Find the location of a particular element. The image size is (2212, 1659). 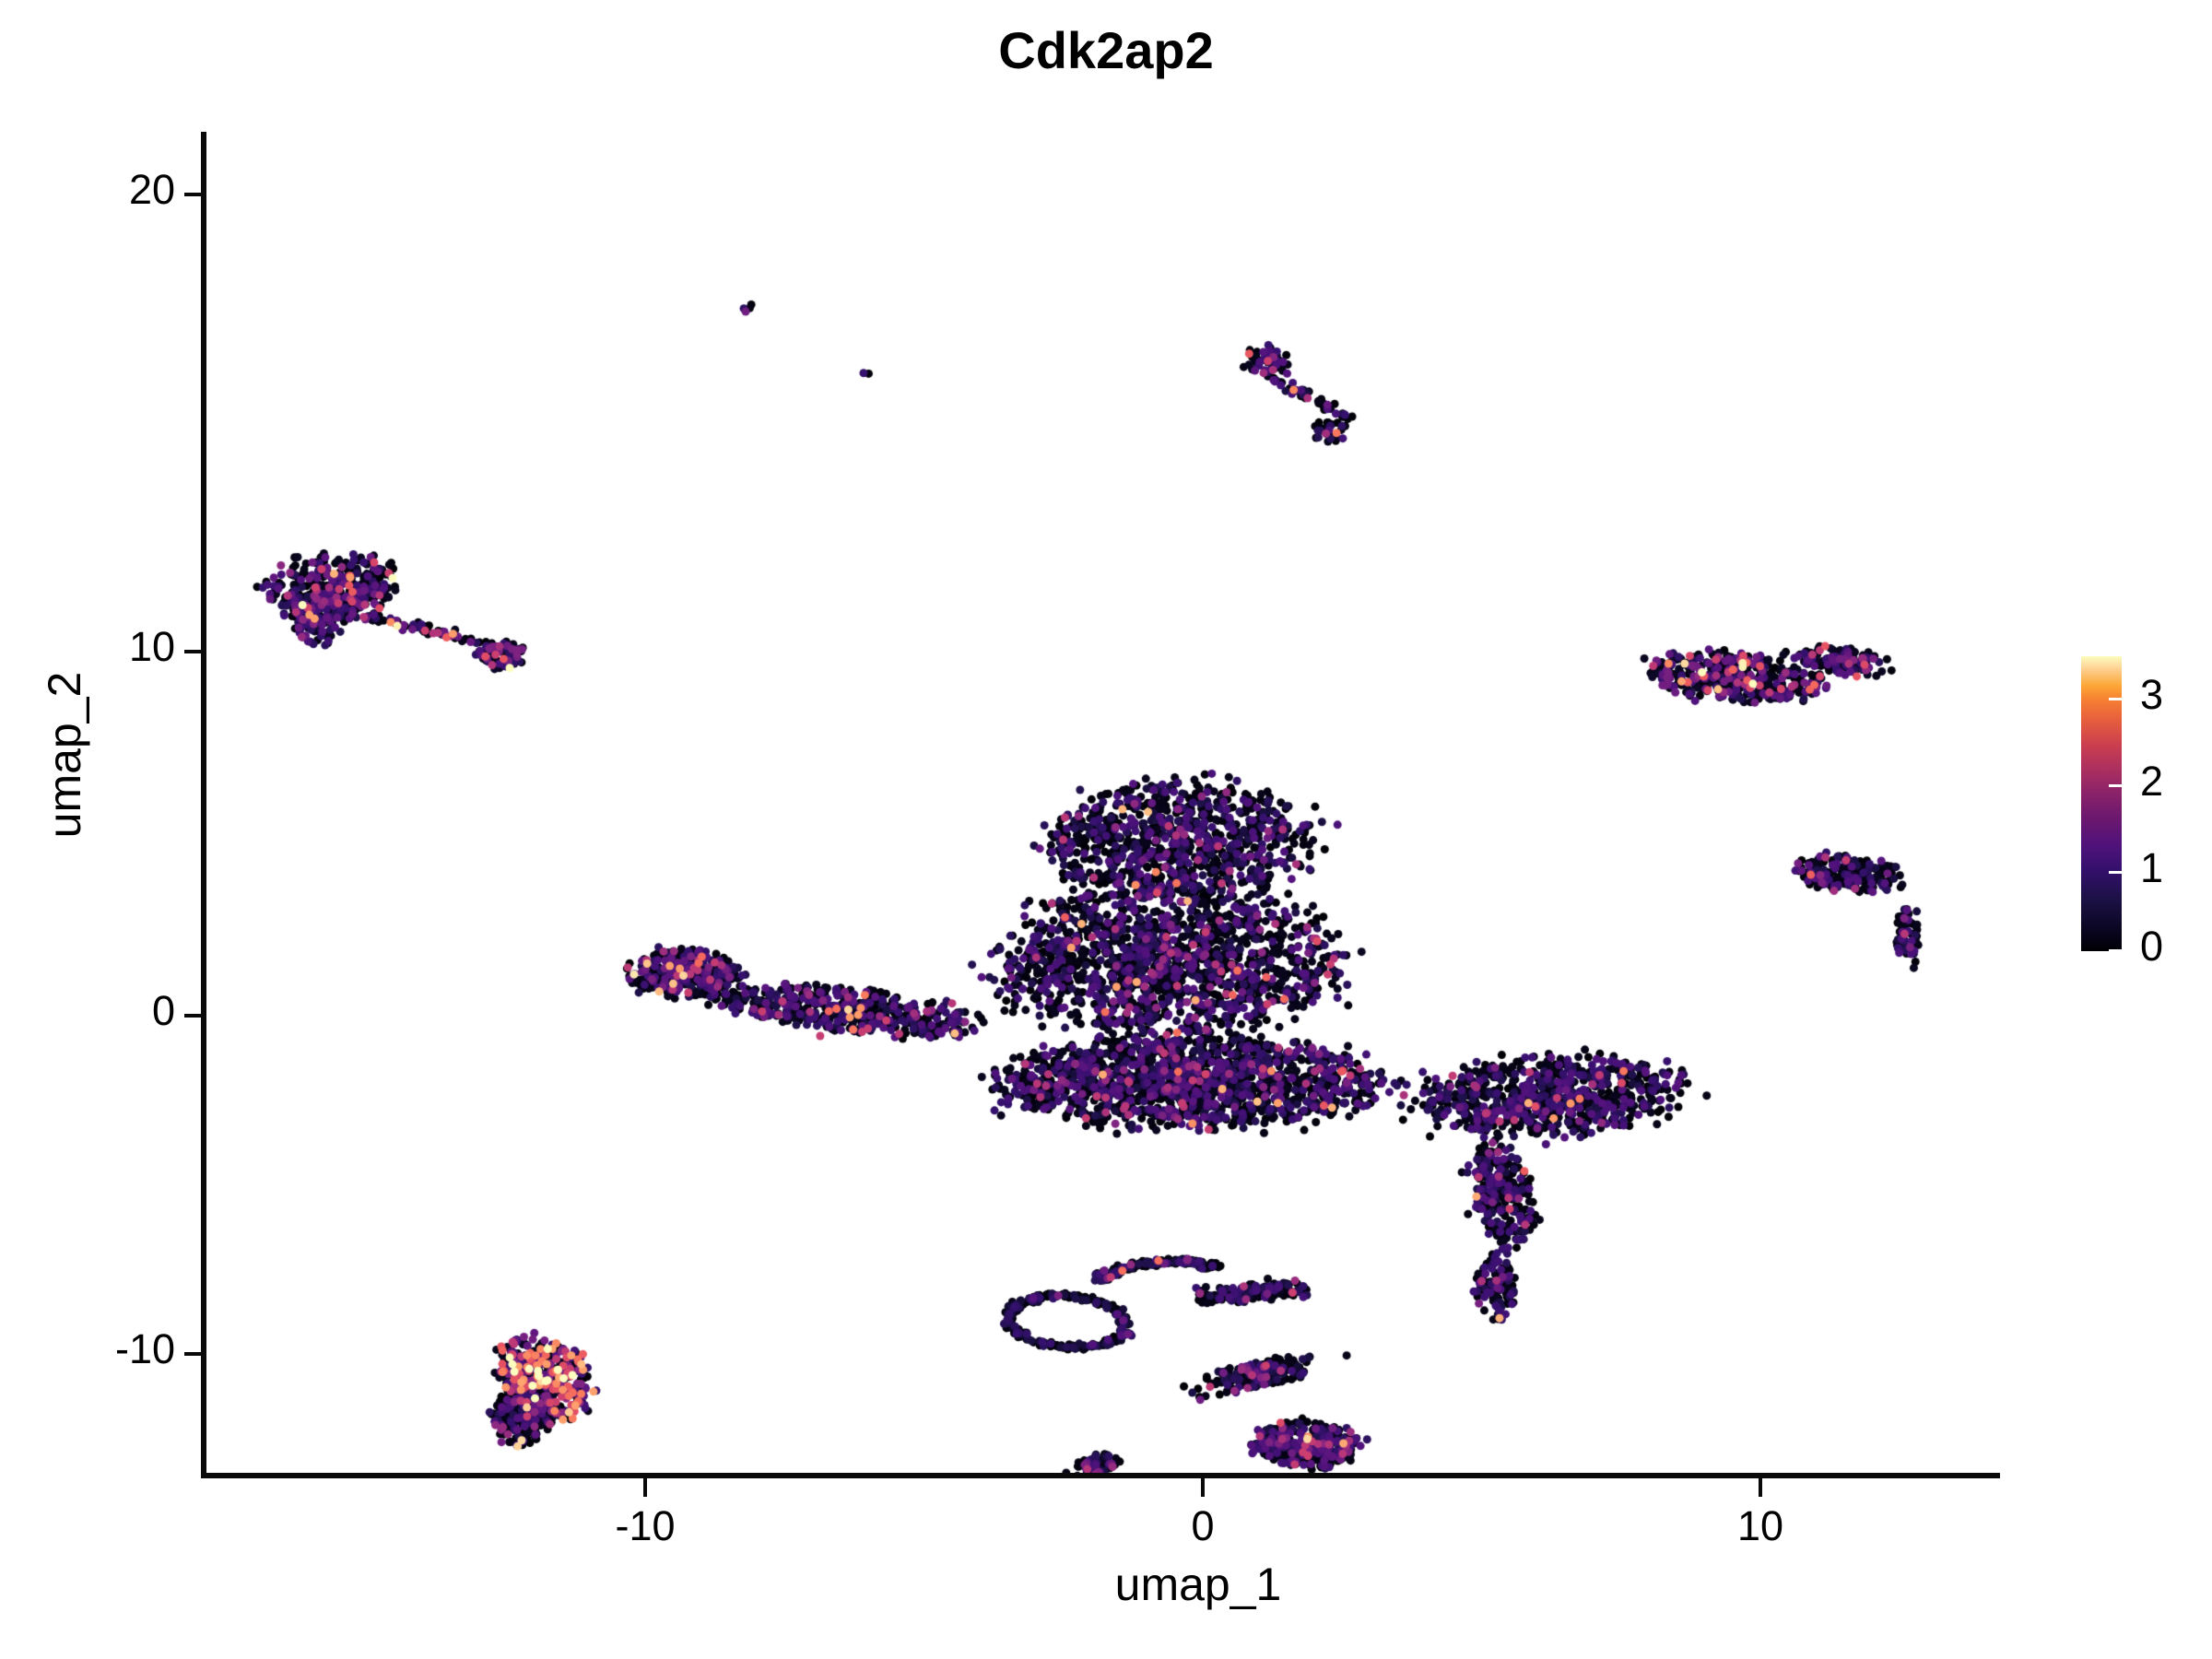

page-title: Cdk2ap2 is located at coordinates (1106, 50).